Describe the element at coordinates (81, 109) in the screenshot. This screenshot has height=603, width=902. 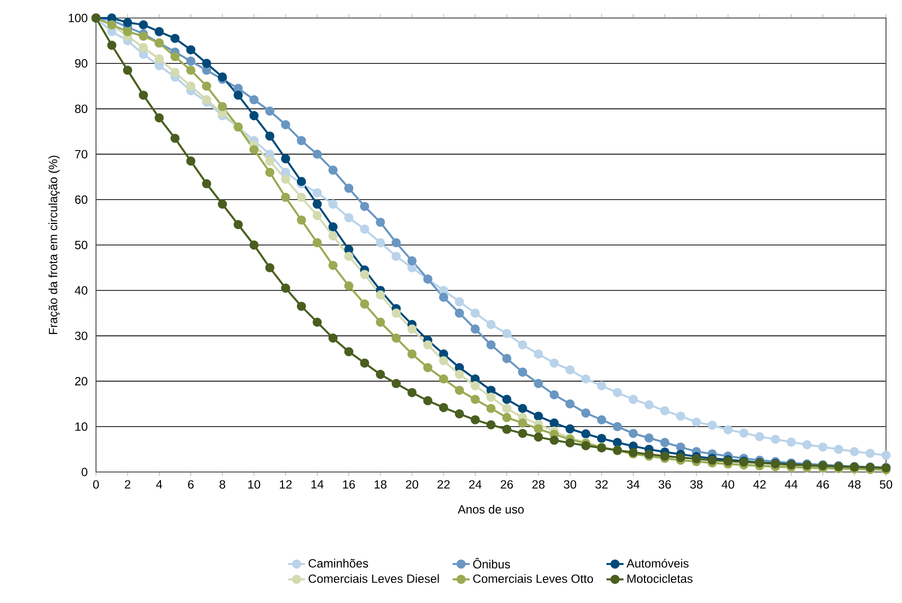
I see `y-tick-label: 80` at that location.